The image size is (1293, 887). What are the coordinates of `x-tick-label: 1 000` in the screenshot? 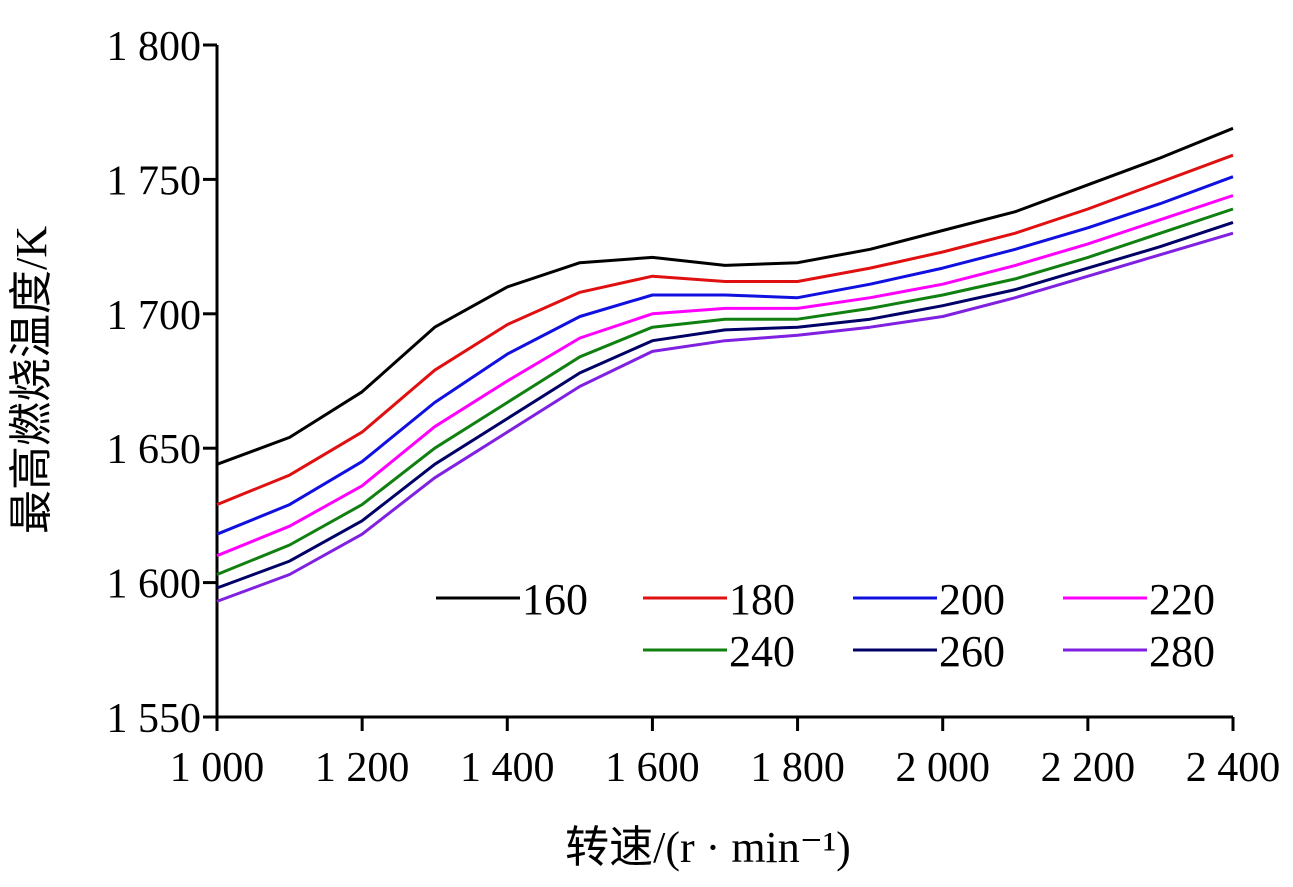 It's located at (217, 768).